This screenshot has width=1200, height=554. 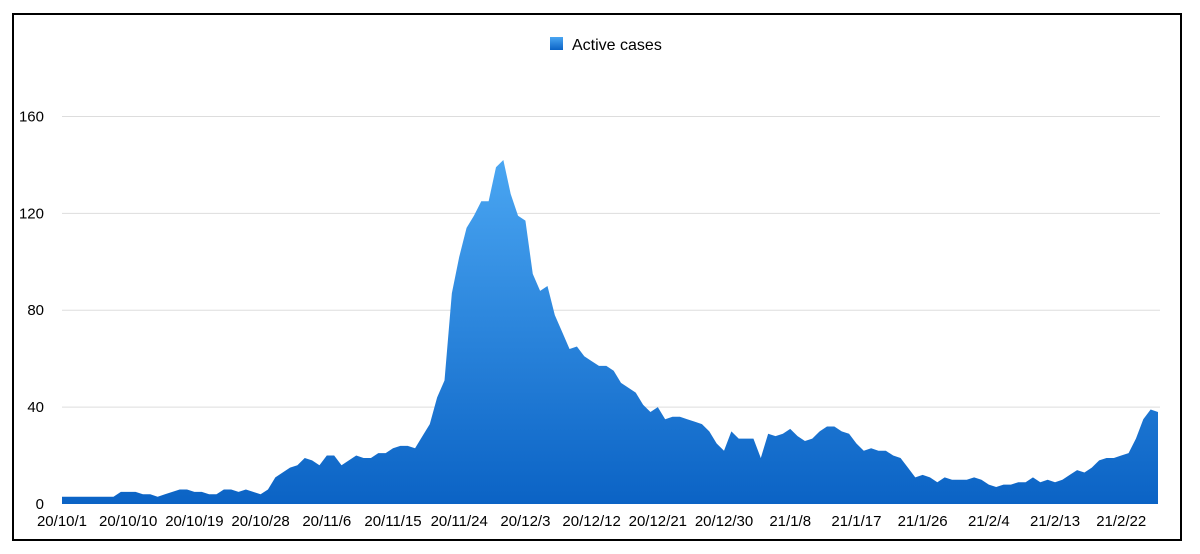 I want to click on x-tick-label: 21/2/22, so click(x=1121, y=521).